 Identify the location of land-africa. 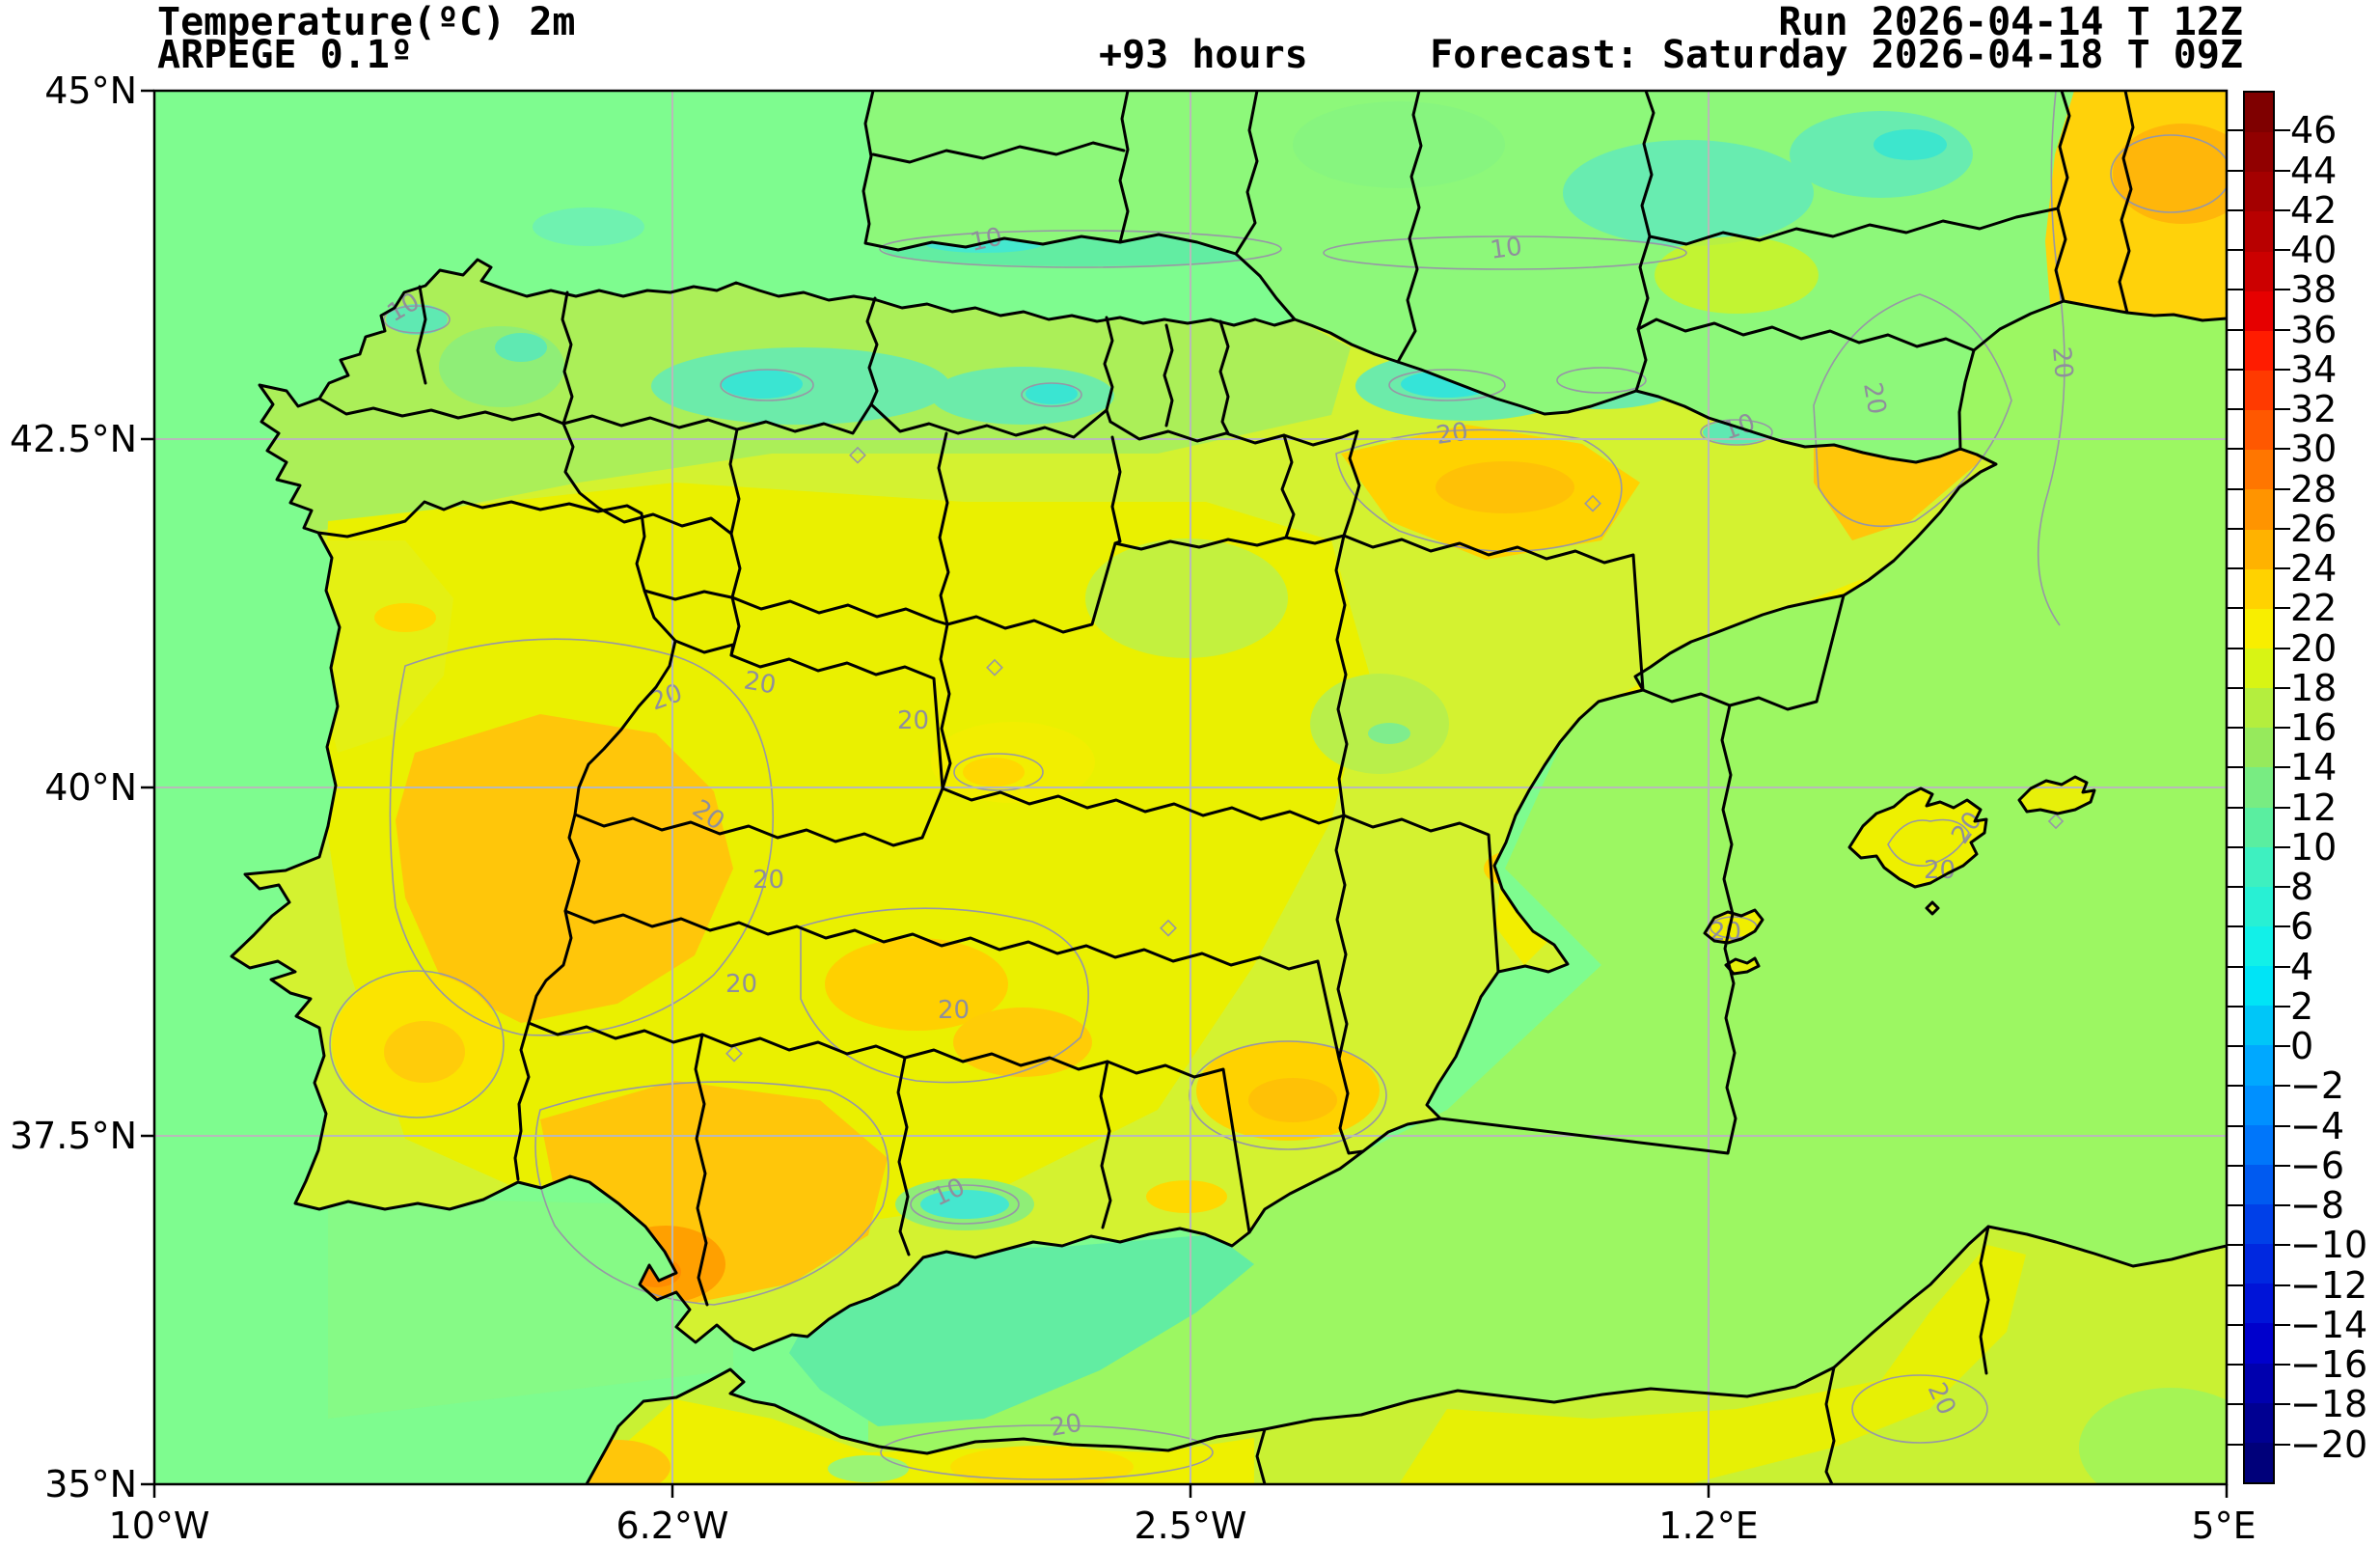
(1407, 1355).